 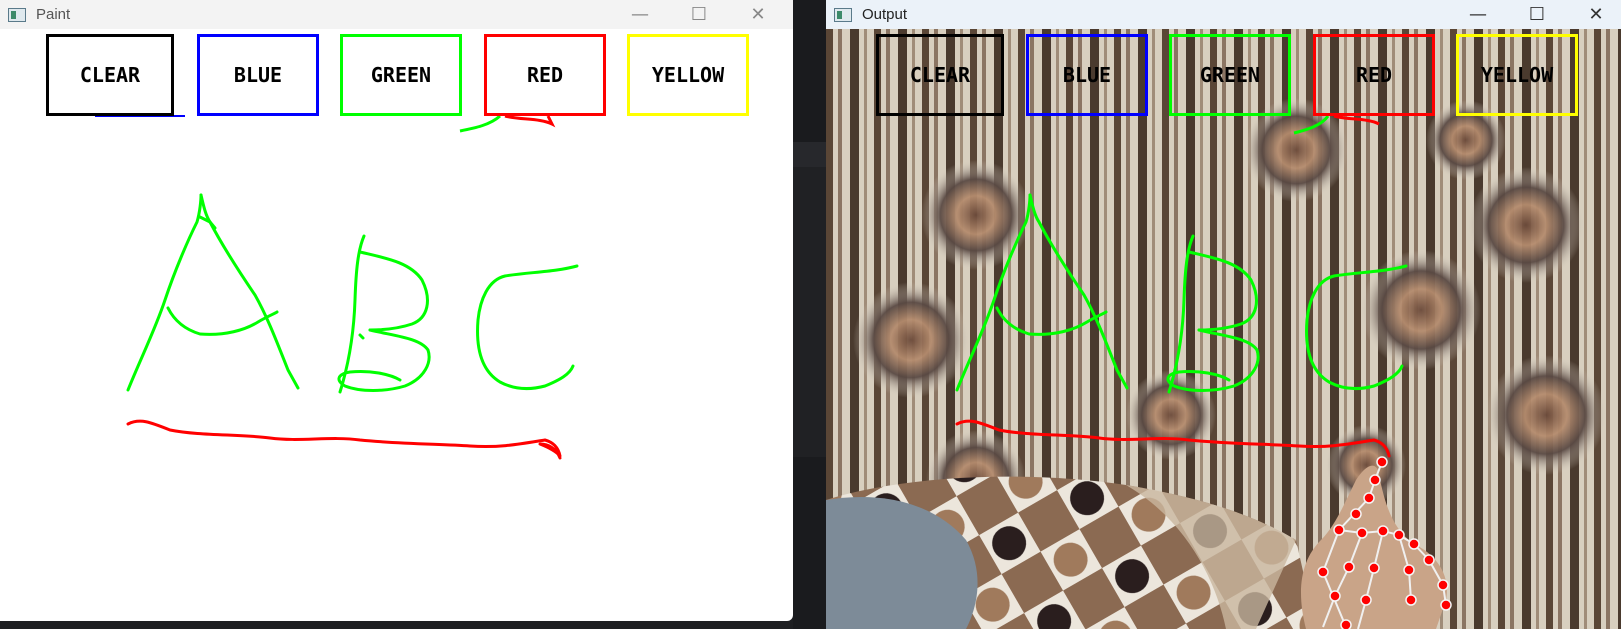 I want to click on stroke-green-stray, so click(x=480, y=123).